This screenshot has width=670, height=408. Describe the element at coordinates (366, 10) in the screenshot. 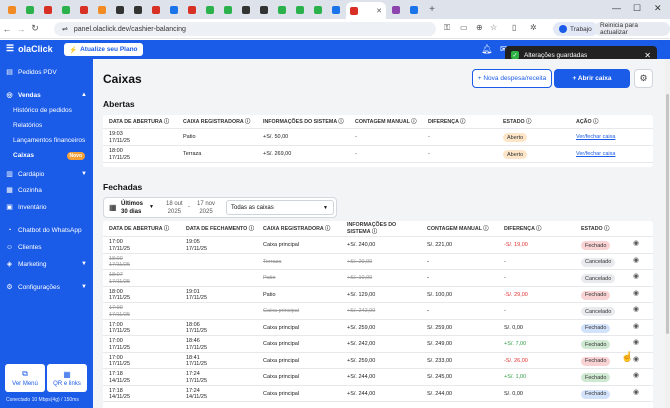

I see `browser-tab-active: ✕` at that location.